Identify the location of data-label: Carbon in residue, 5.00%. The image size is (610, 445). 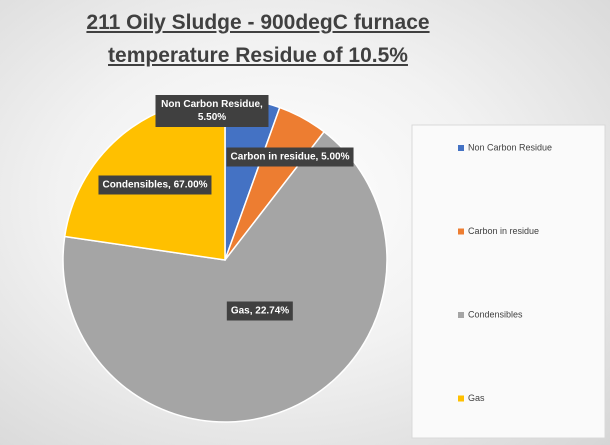
(290, 157).